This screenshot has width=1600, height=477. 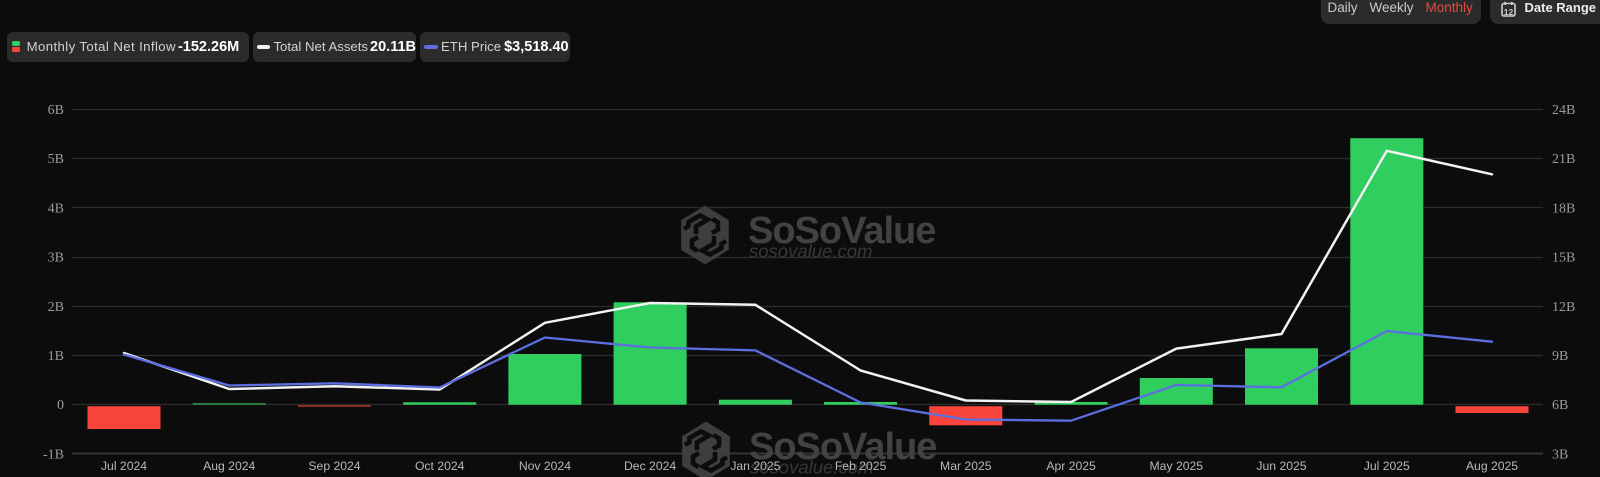 What do you see at coordinates (1563, 258) in the screenshot?
I see `svg-text: 15B` at bounding box center [1563, 258].